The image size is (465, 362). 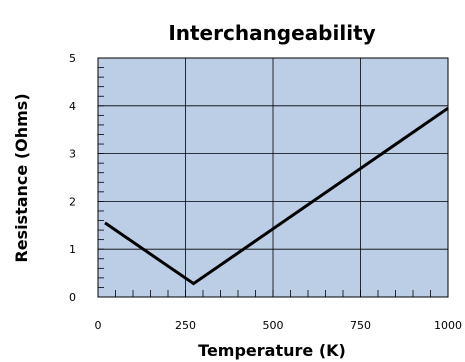 What do you see at coordinates (273, 325) in the screenshot?
I see `x-tick-label: 500` at bounding box center [273, 325].